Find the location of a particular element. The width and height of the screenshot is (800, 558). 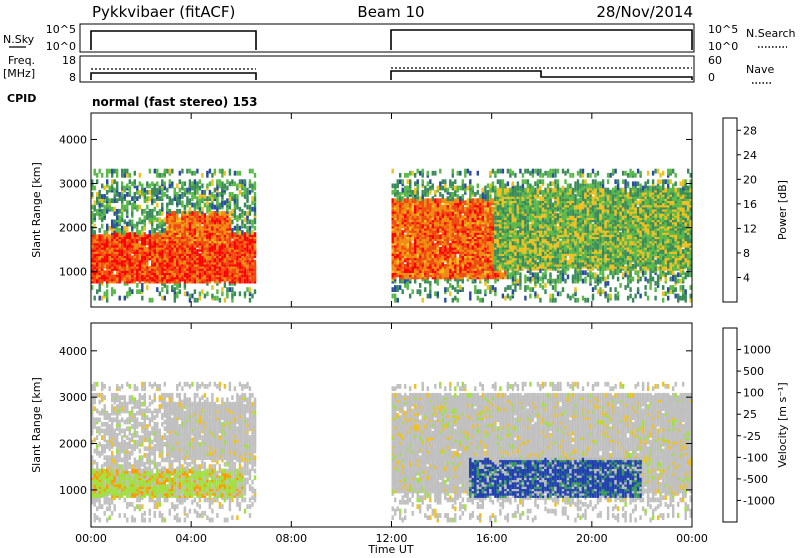

nsky-tick-top: 10^5 is located at coordinates (61, 29).